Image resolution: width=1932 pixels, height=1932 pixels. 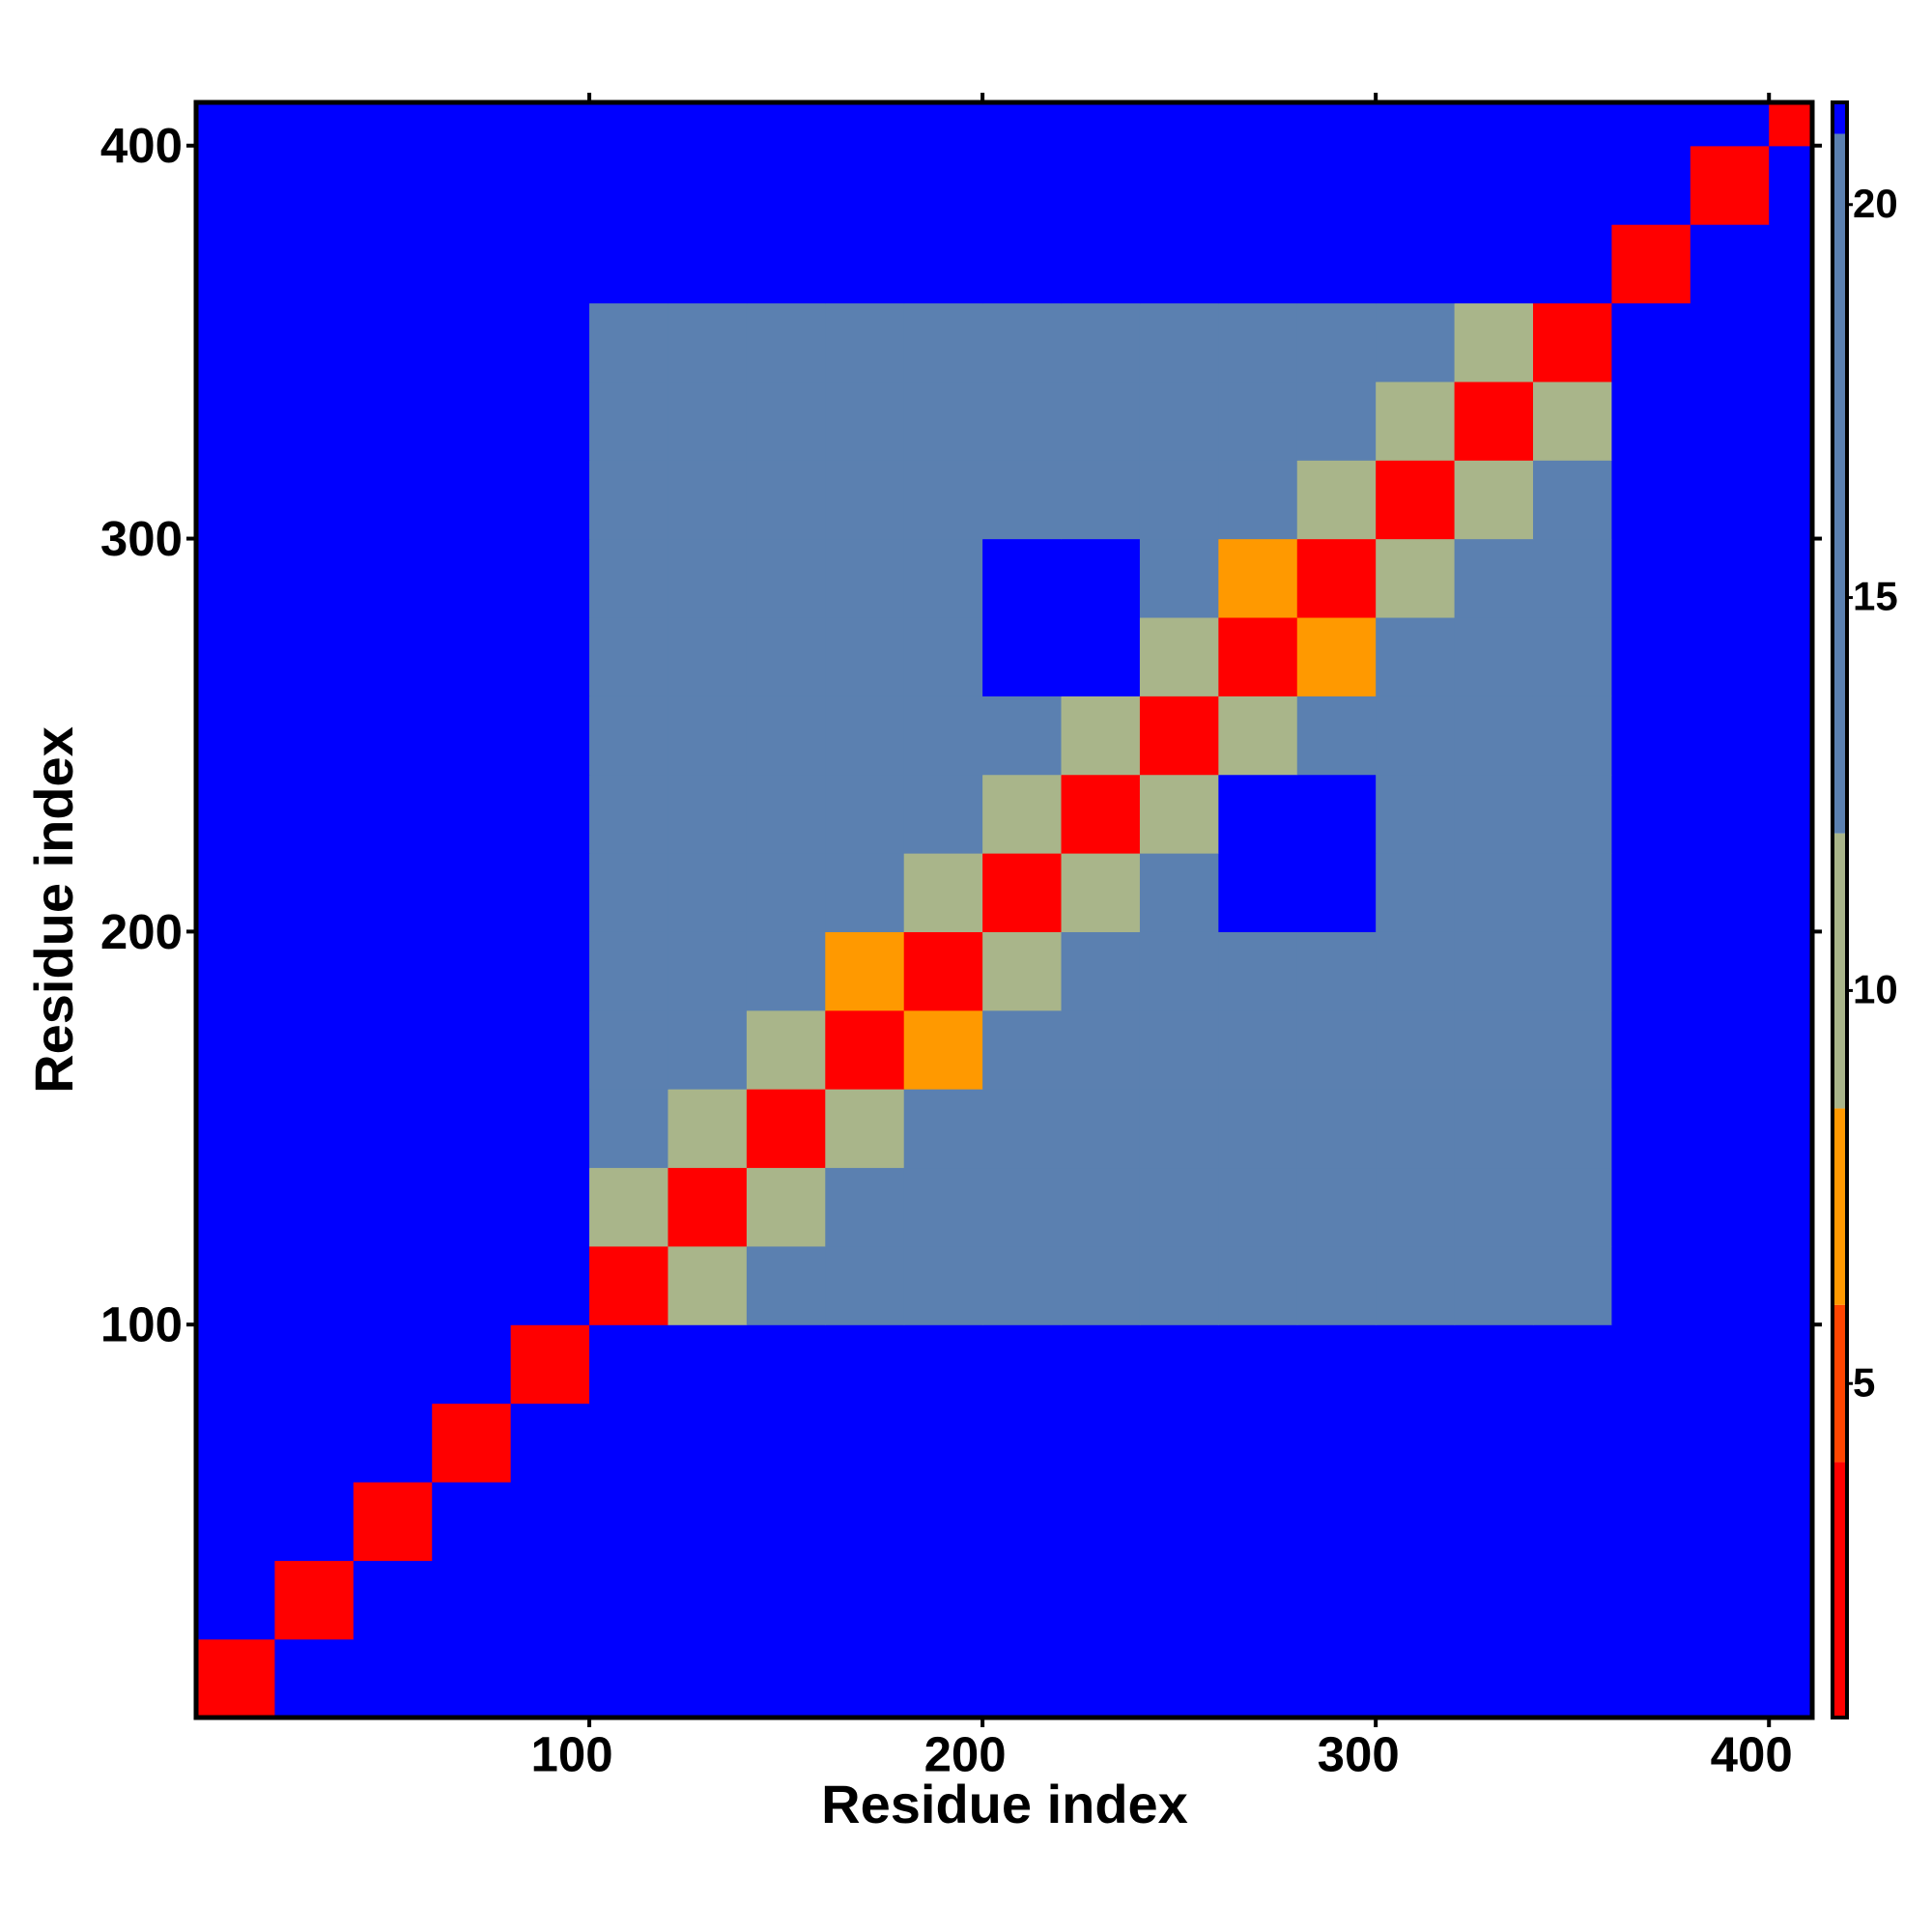 I want to click on y-tick-label: 100, so click(x=141, y=1324).